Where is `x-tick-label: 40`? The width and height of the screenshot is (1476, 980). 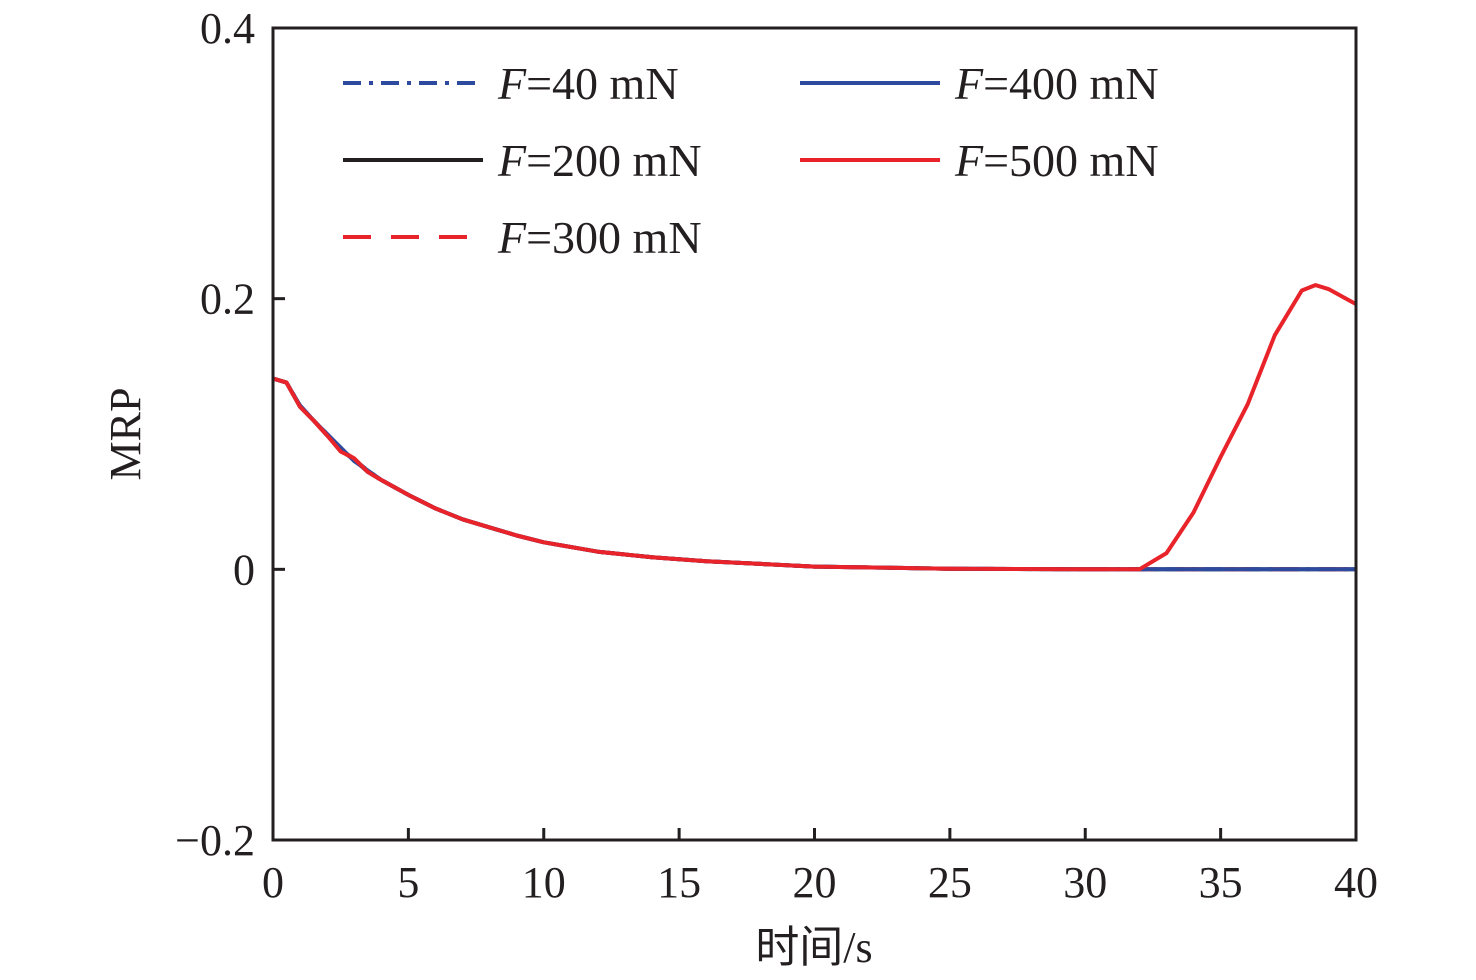
x-tick-label: 40 is located at coordinates (1356, 882).